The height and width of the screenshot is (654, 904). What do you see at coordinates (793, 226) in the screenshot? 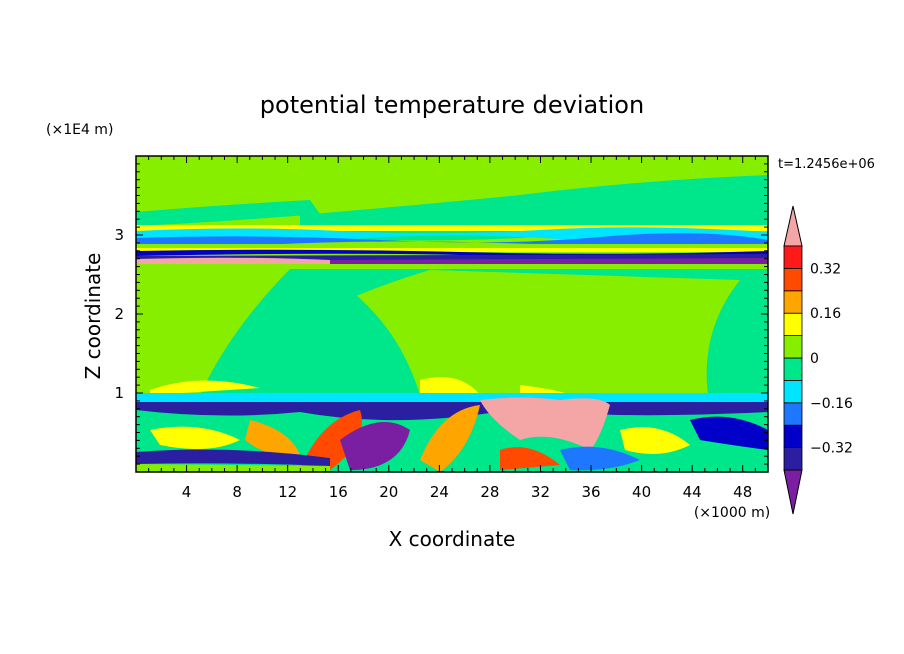
I see `colorbar-max-triangle` at bounding box center [793, 226].